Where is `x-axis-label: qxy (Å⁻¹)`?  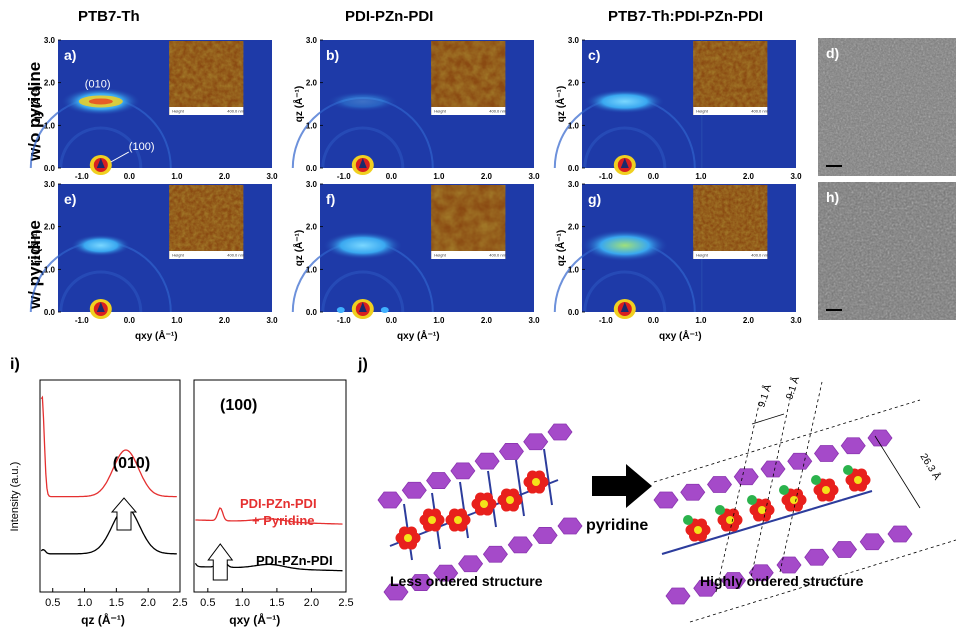
x-axis-label: qxy (Å⁻¹) is located at coordinates (418, 335).